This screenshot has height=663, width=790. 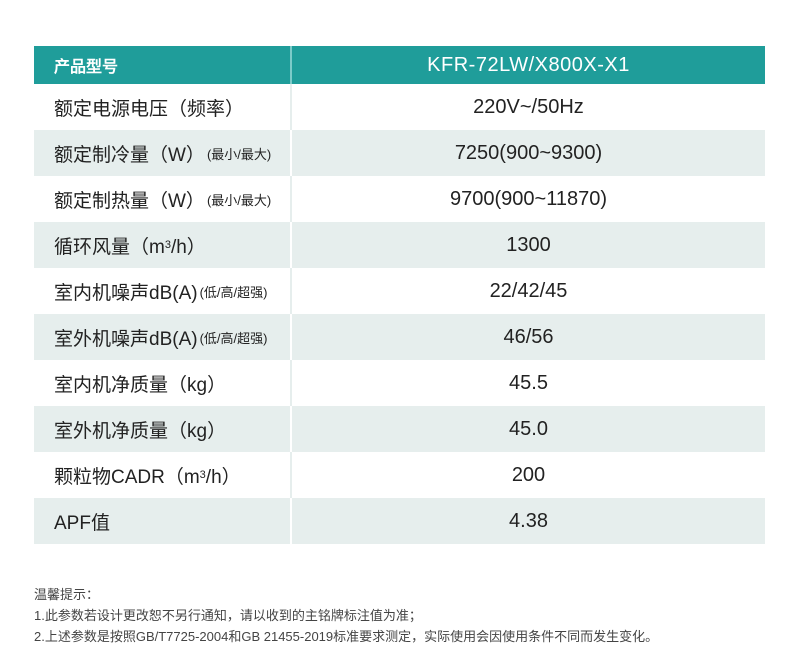 What do you see at coordinates (163, 107) in the screenshot?
I see `row-label: 额定电源电压（频率）` at bounding box center [163, 107].